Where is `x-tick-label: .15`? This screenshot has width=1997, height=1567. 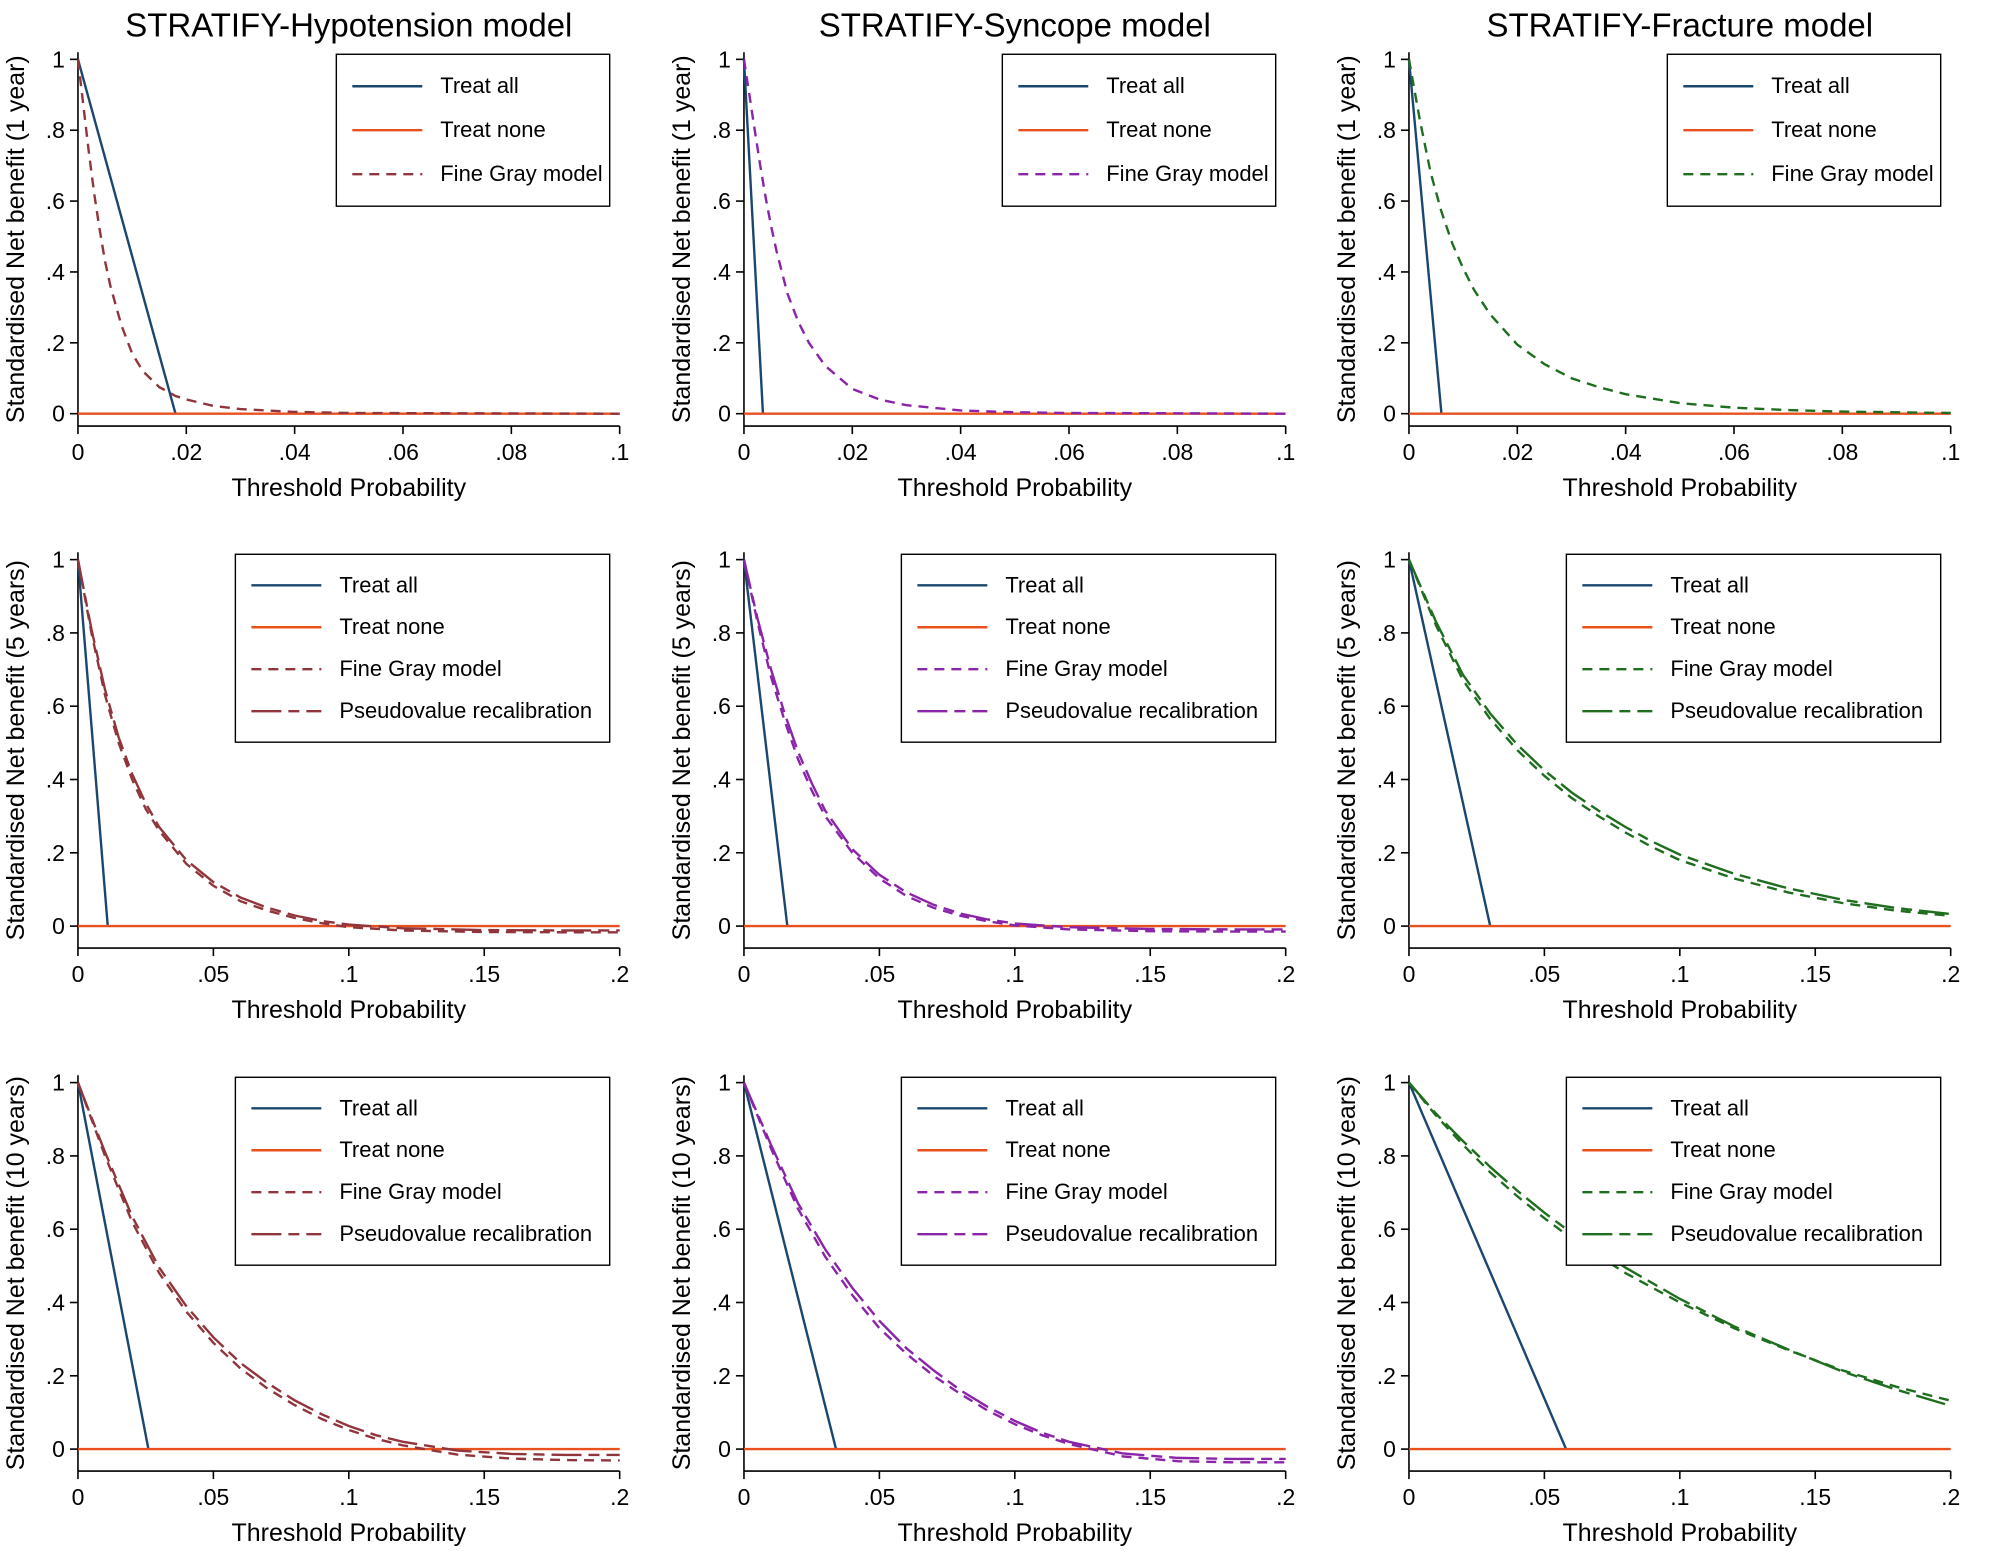 x-tick-label: .15 is located at coordinates (1816, 974).